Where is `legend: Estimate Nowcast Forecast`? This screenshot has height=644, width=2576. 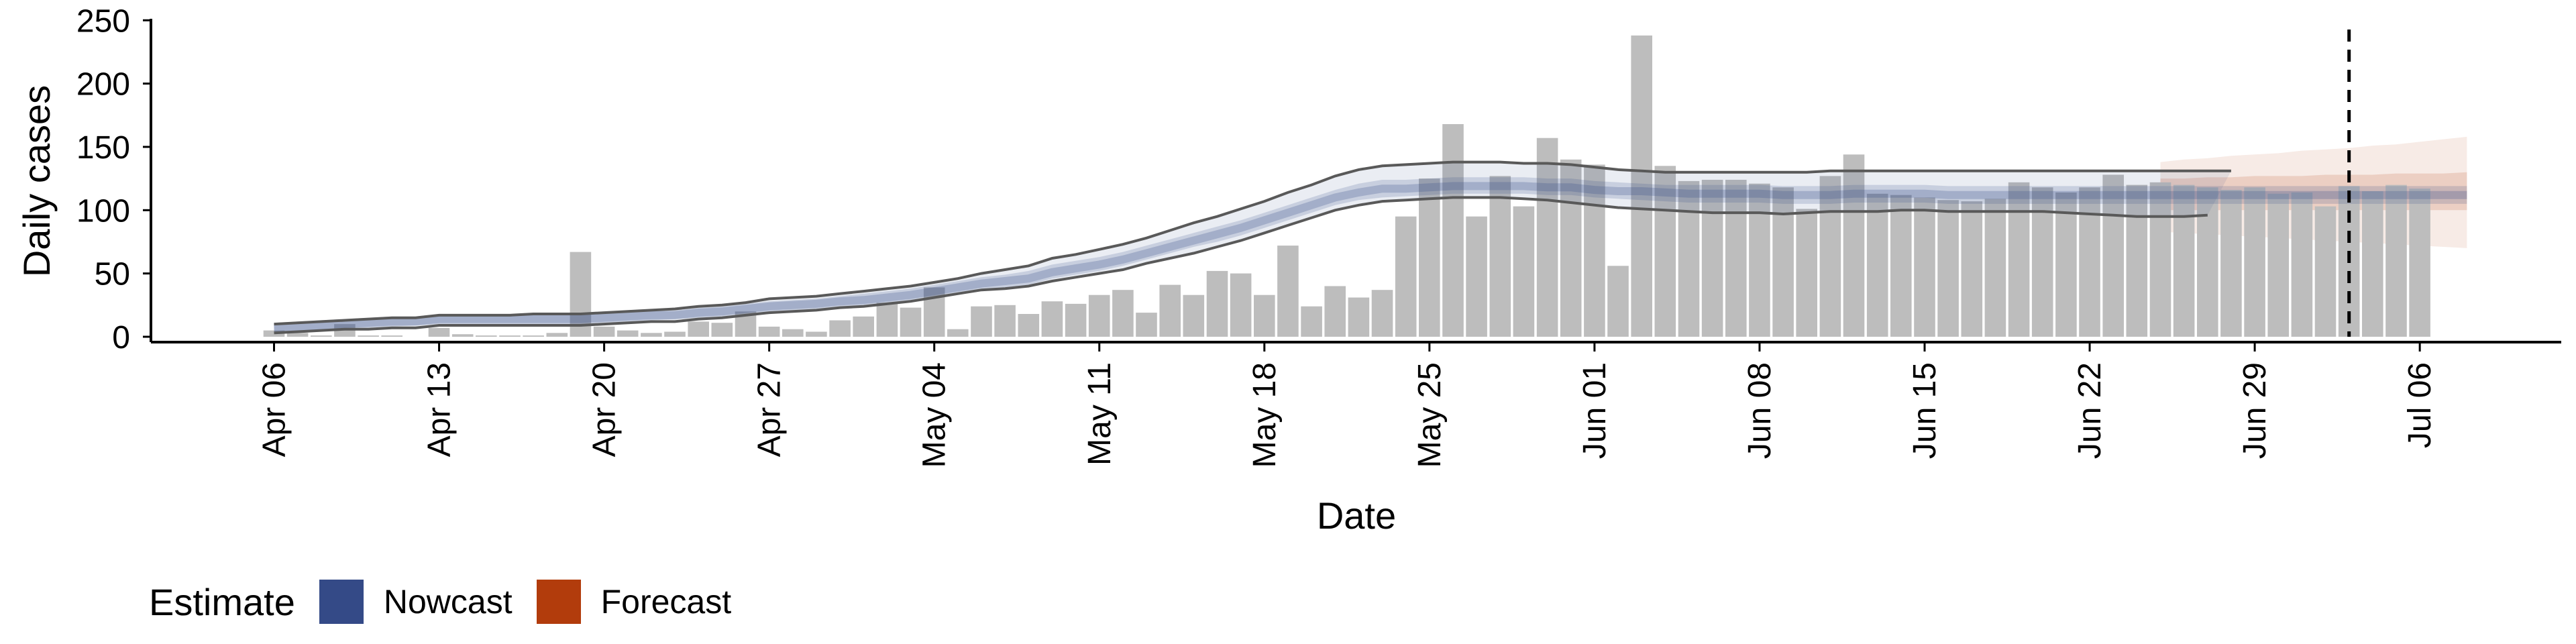
legend: Estimate Nowcast Forecast is located at coordinates (452, 601).